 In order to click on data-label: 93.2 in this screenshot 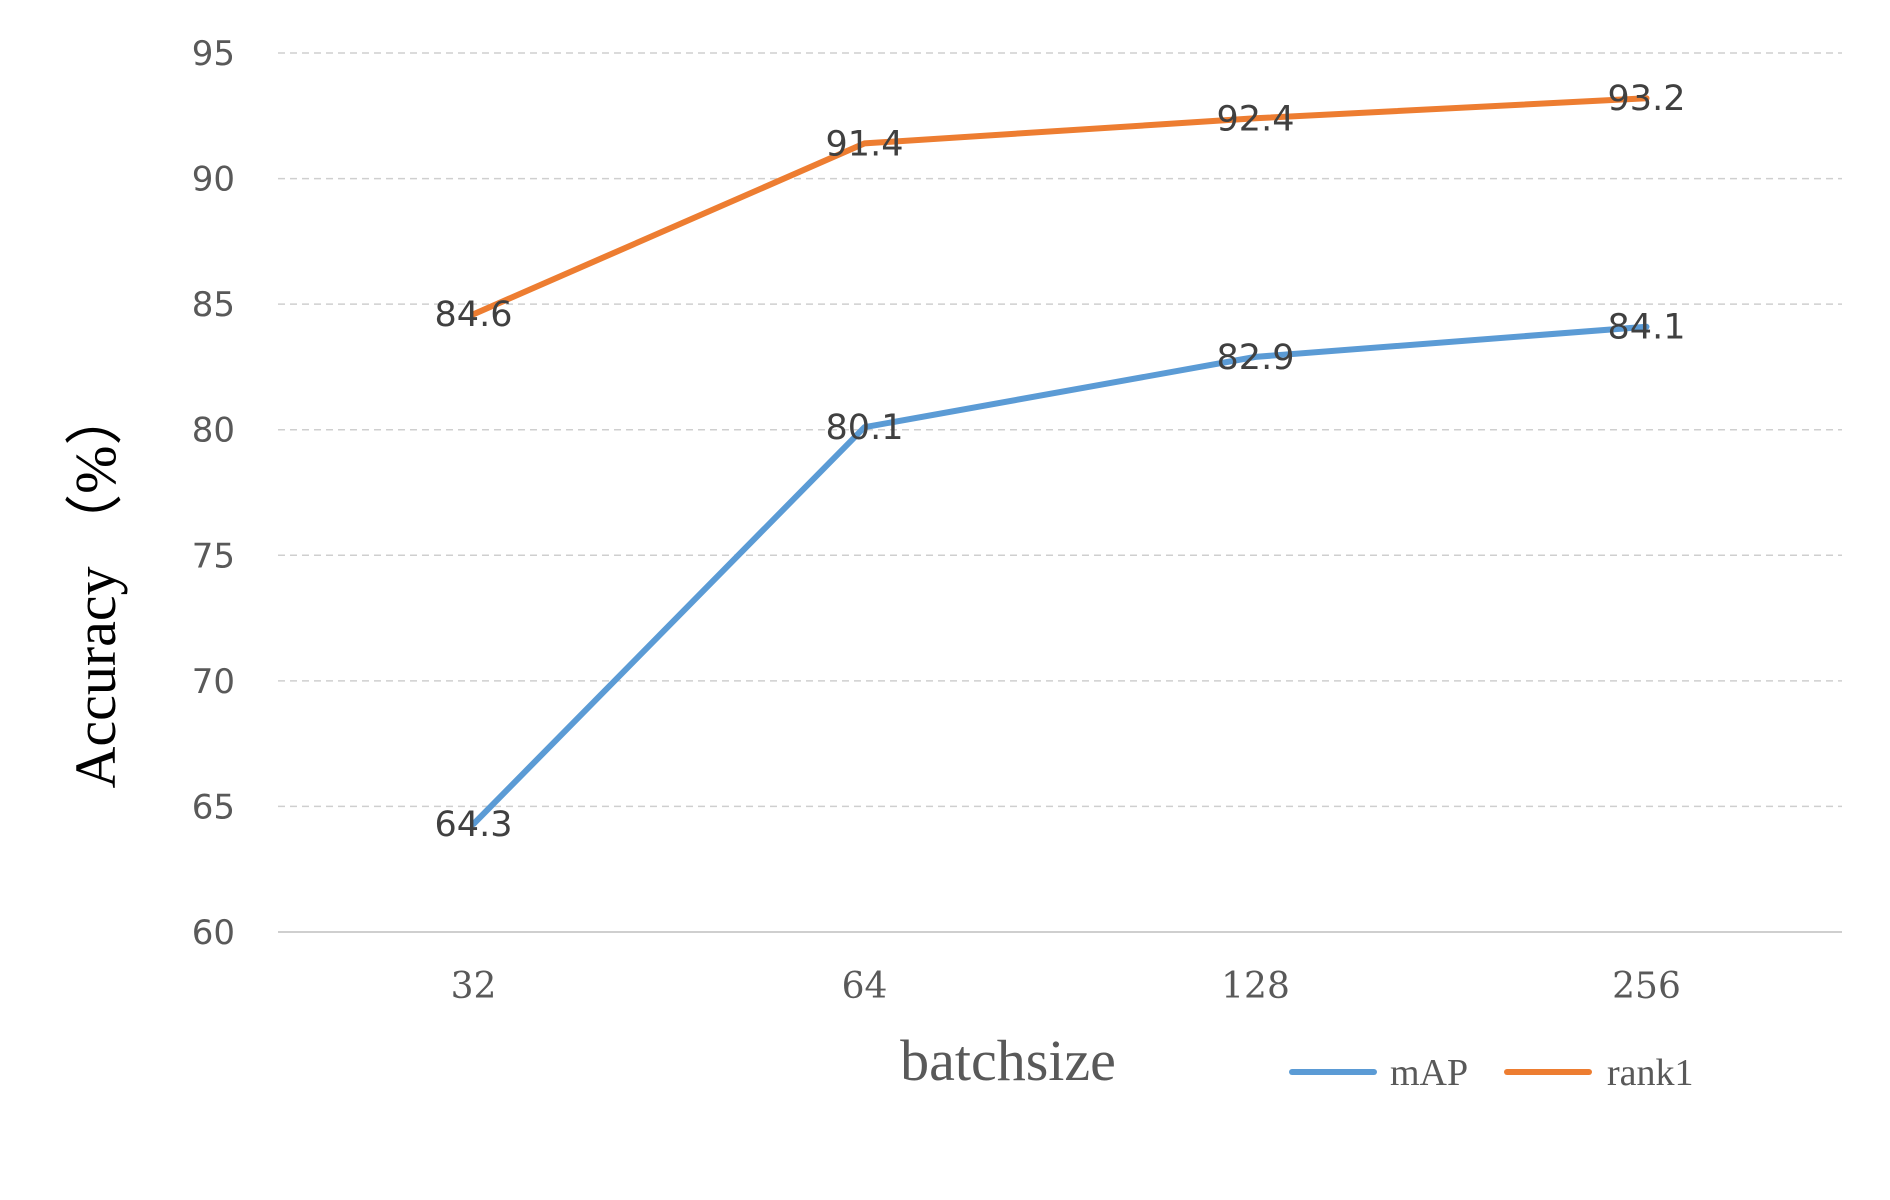, I will do `click(1647, 99)`.